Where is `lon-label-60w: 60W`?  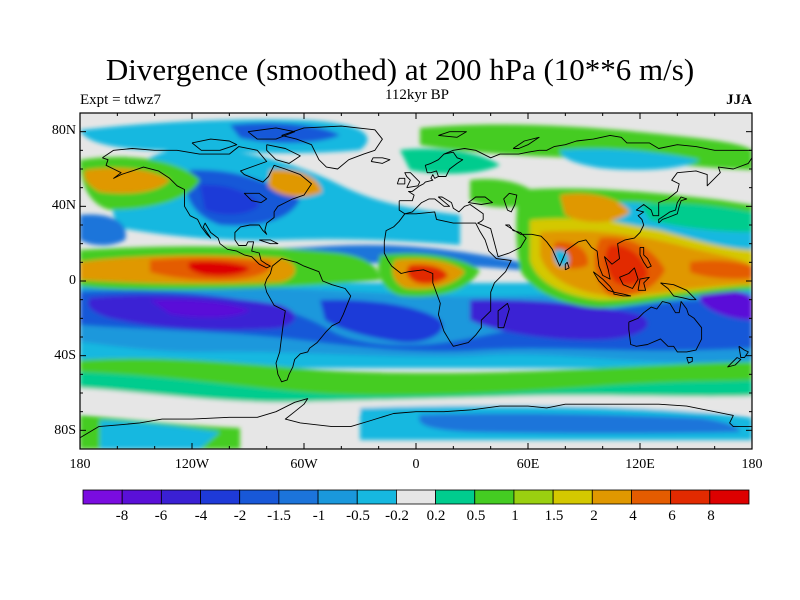 lon-label-60w: 60W is located at coordinates (304, 464).